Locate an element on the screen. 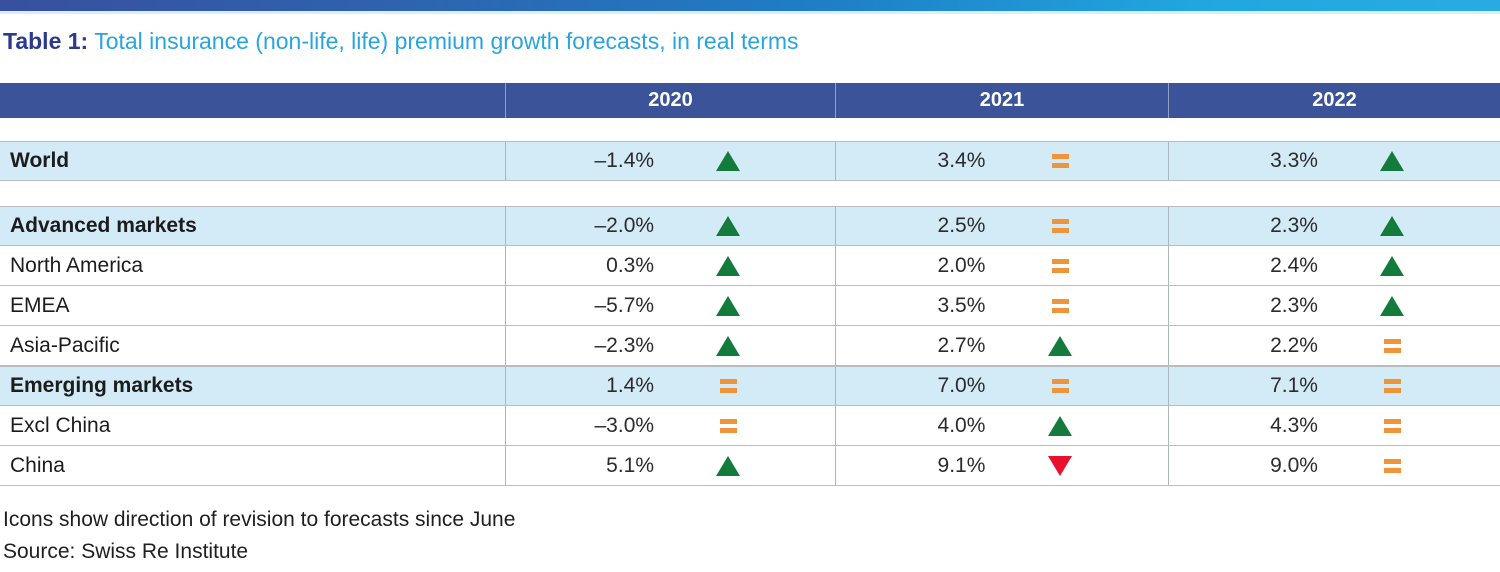 This screenshot has width=1500, height=572. value-cell: 0.3% is located at coordinates (670, 265).